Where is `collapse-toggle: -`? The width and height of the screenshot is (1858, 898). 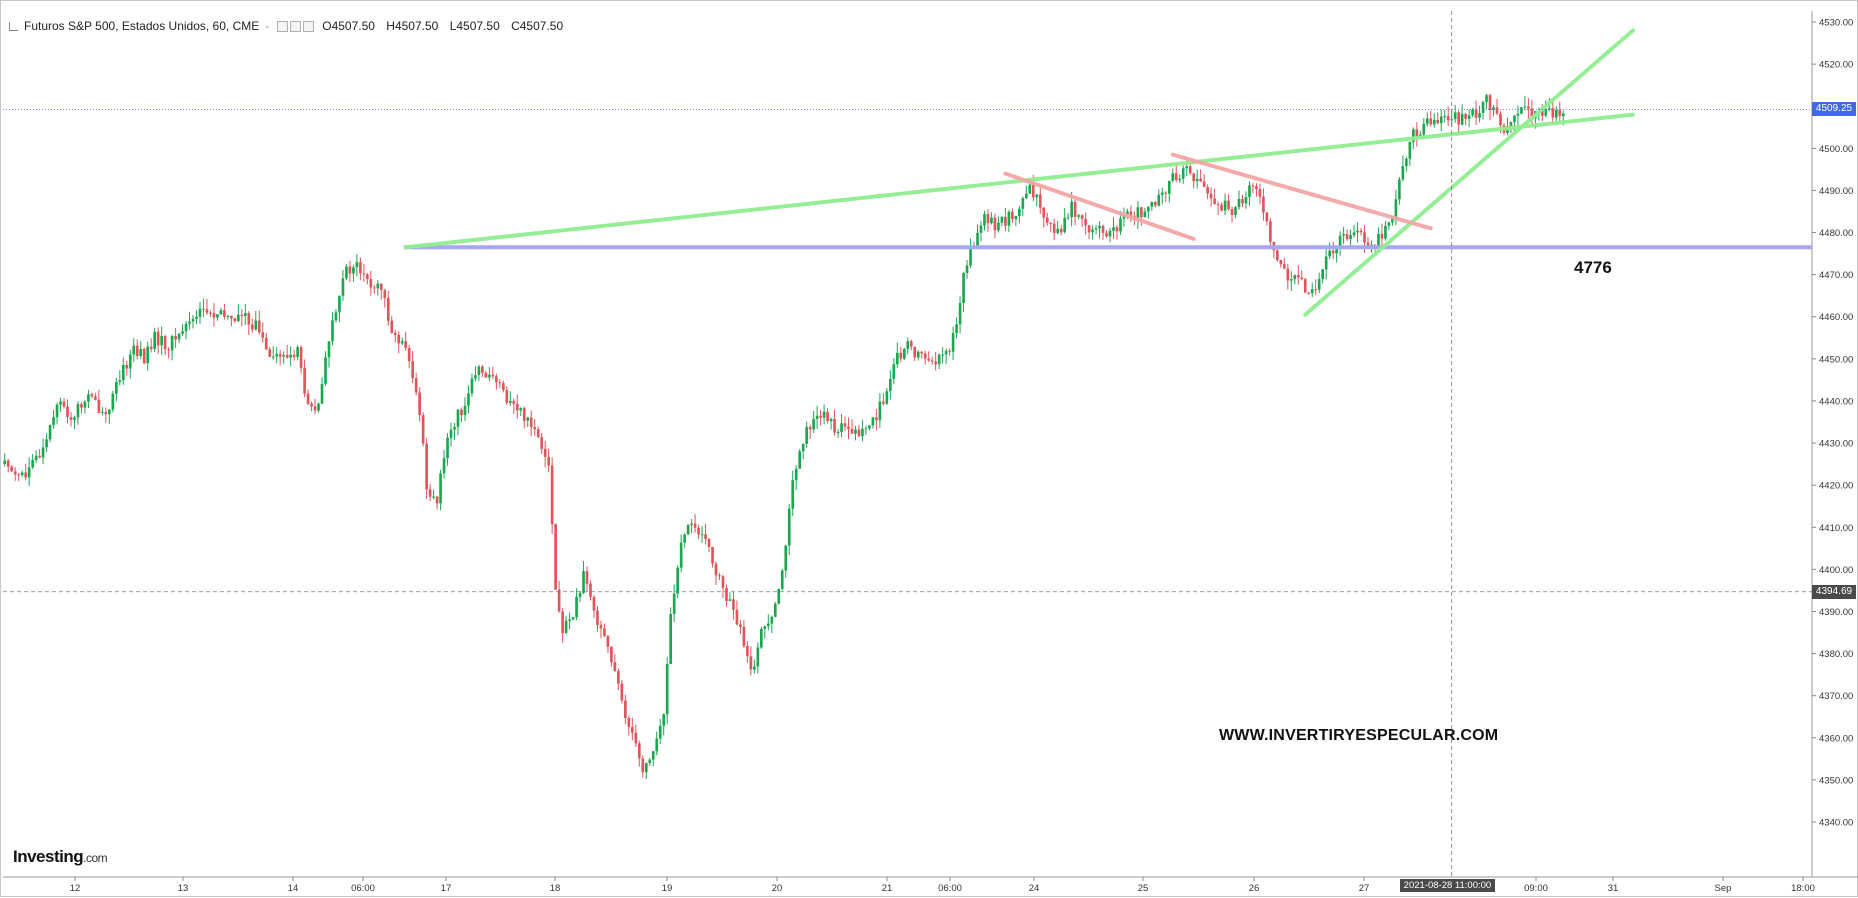 collapse-toggle: - is located at coordinates (267, 26).